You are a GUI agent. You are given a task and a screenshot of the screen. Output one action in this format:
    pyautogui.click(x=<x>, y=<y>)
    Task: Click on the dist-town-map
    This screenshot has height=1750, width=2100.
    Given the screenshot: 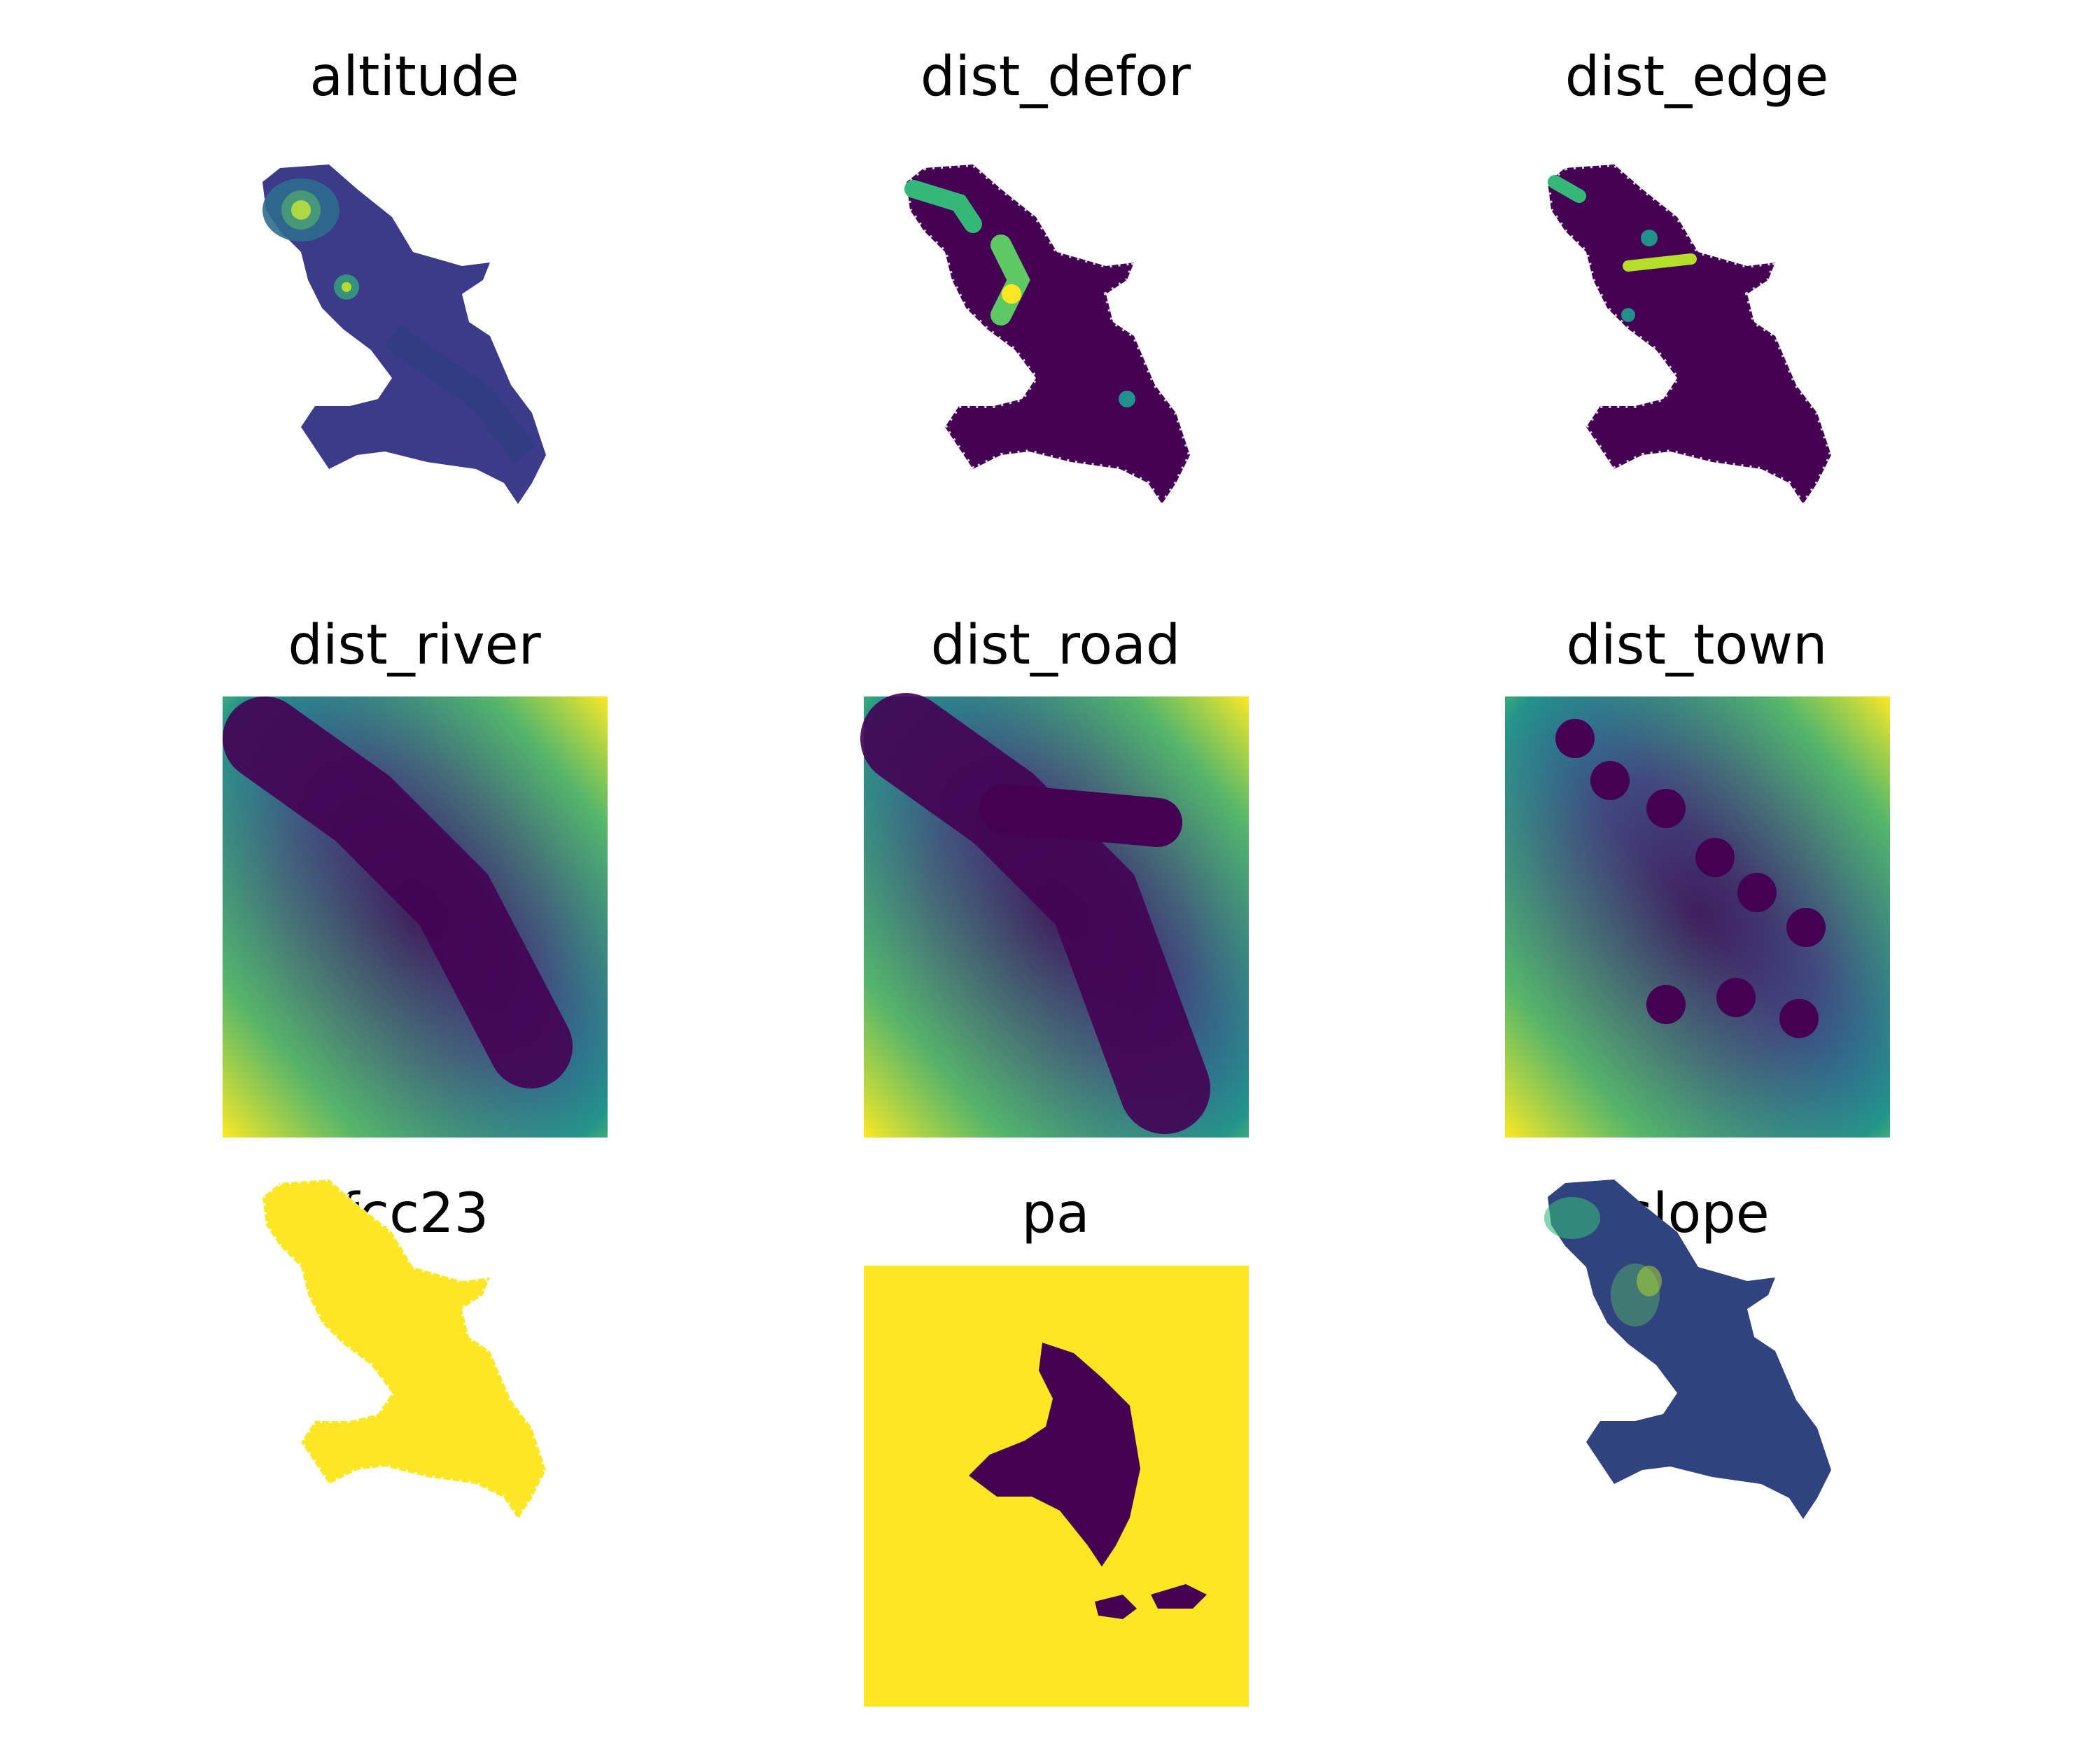 What is the action you would take?
    pyautogui.click(x=1697, y=917)
    